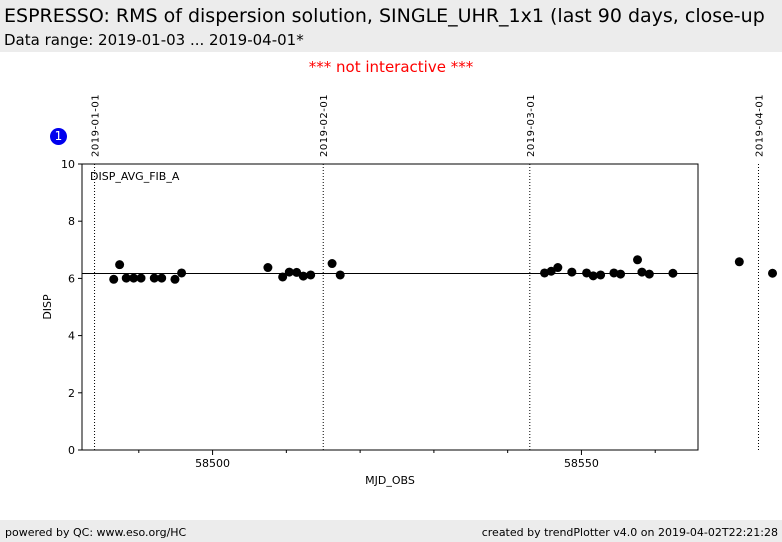  I want to click on data-range-subtitle: Data range: 2019-01-03 ... 2019-04-01*, so click(154, 40).